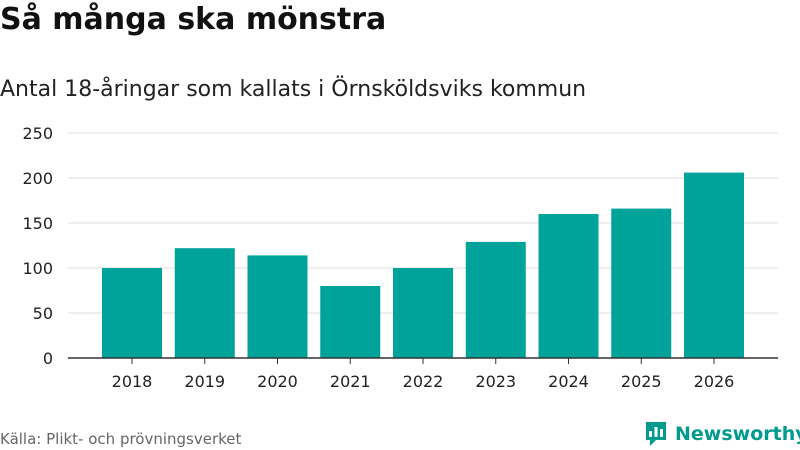  What do you see at coordinates (121, 439) in the screenshot?
I see `source-note: Källa: Plikt- och prövningsverket` at bounding box center [121, 439].